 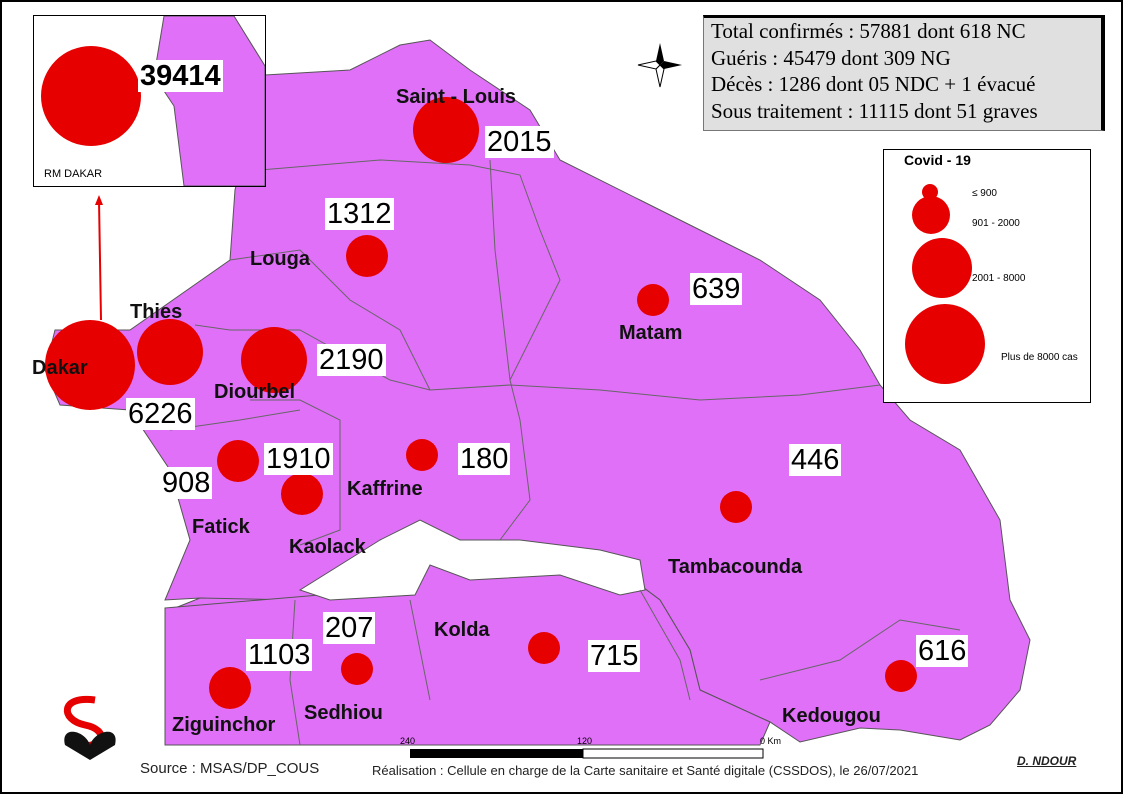 What do you see at coordinates (90, 365) in the screenshot?
I see `circle-dakar` at bounding box center [90, 365].